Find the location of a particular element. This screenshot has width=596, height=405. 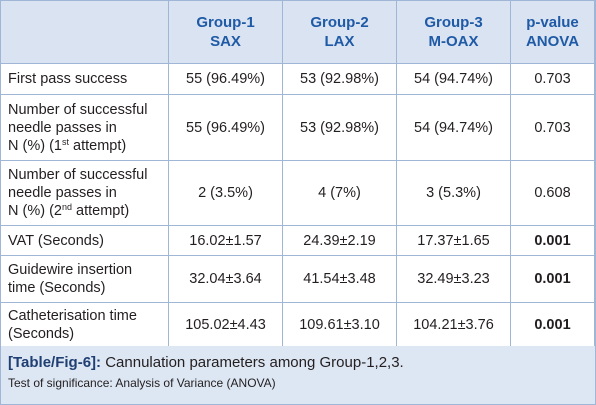

header-group-1-line2: SAX is located at coordinates (225, 41).